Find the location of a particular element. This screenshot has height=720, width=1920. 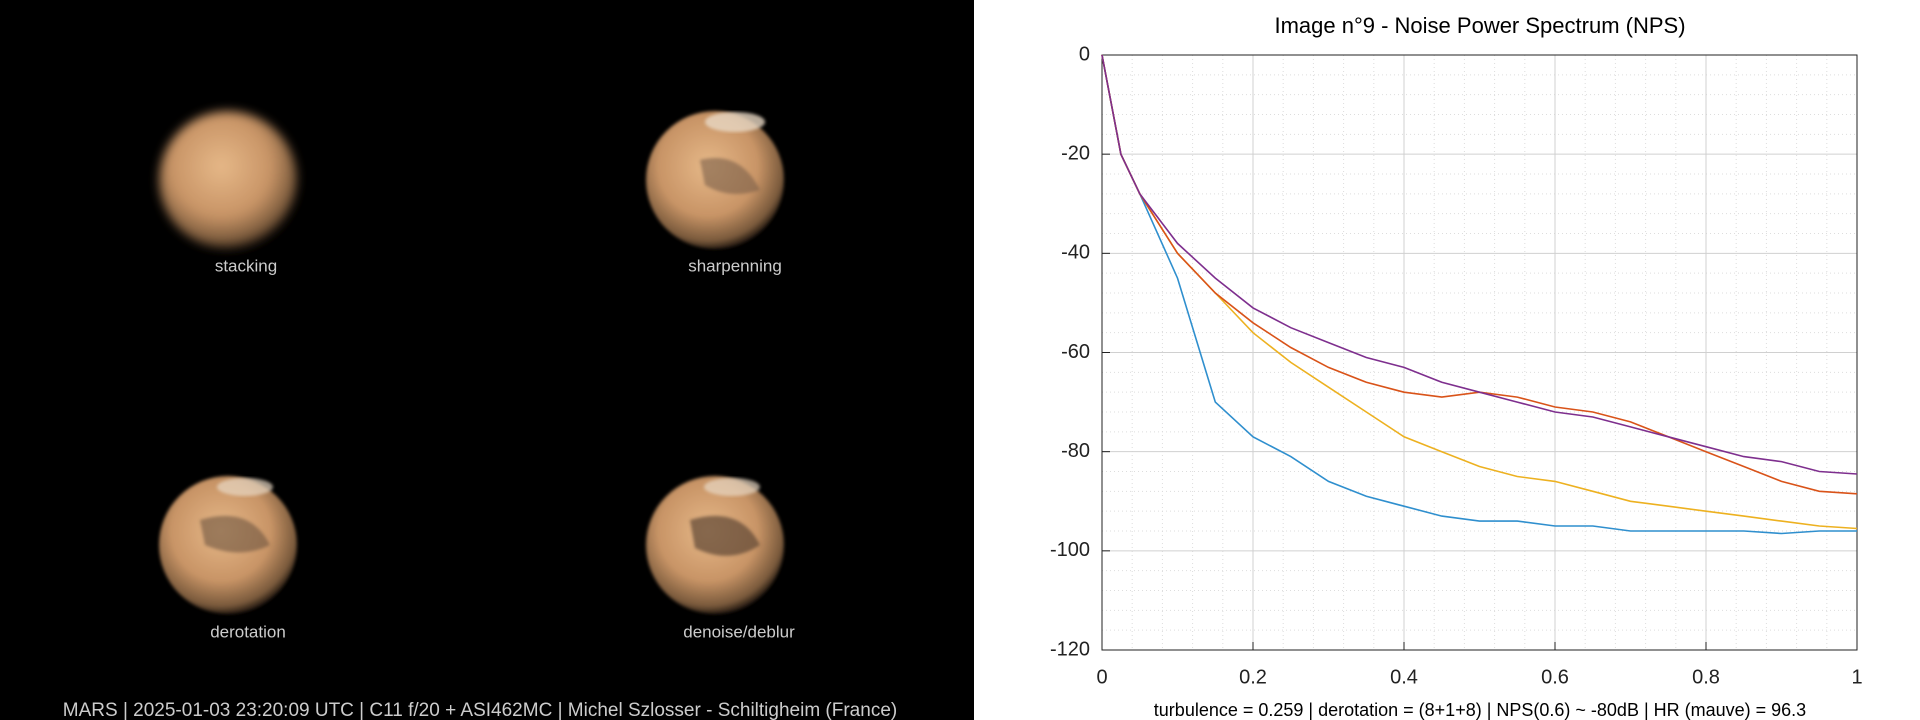

image-label: denoise/deblur is located at coordinates (739, 631).